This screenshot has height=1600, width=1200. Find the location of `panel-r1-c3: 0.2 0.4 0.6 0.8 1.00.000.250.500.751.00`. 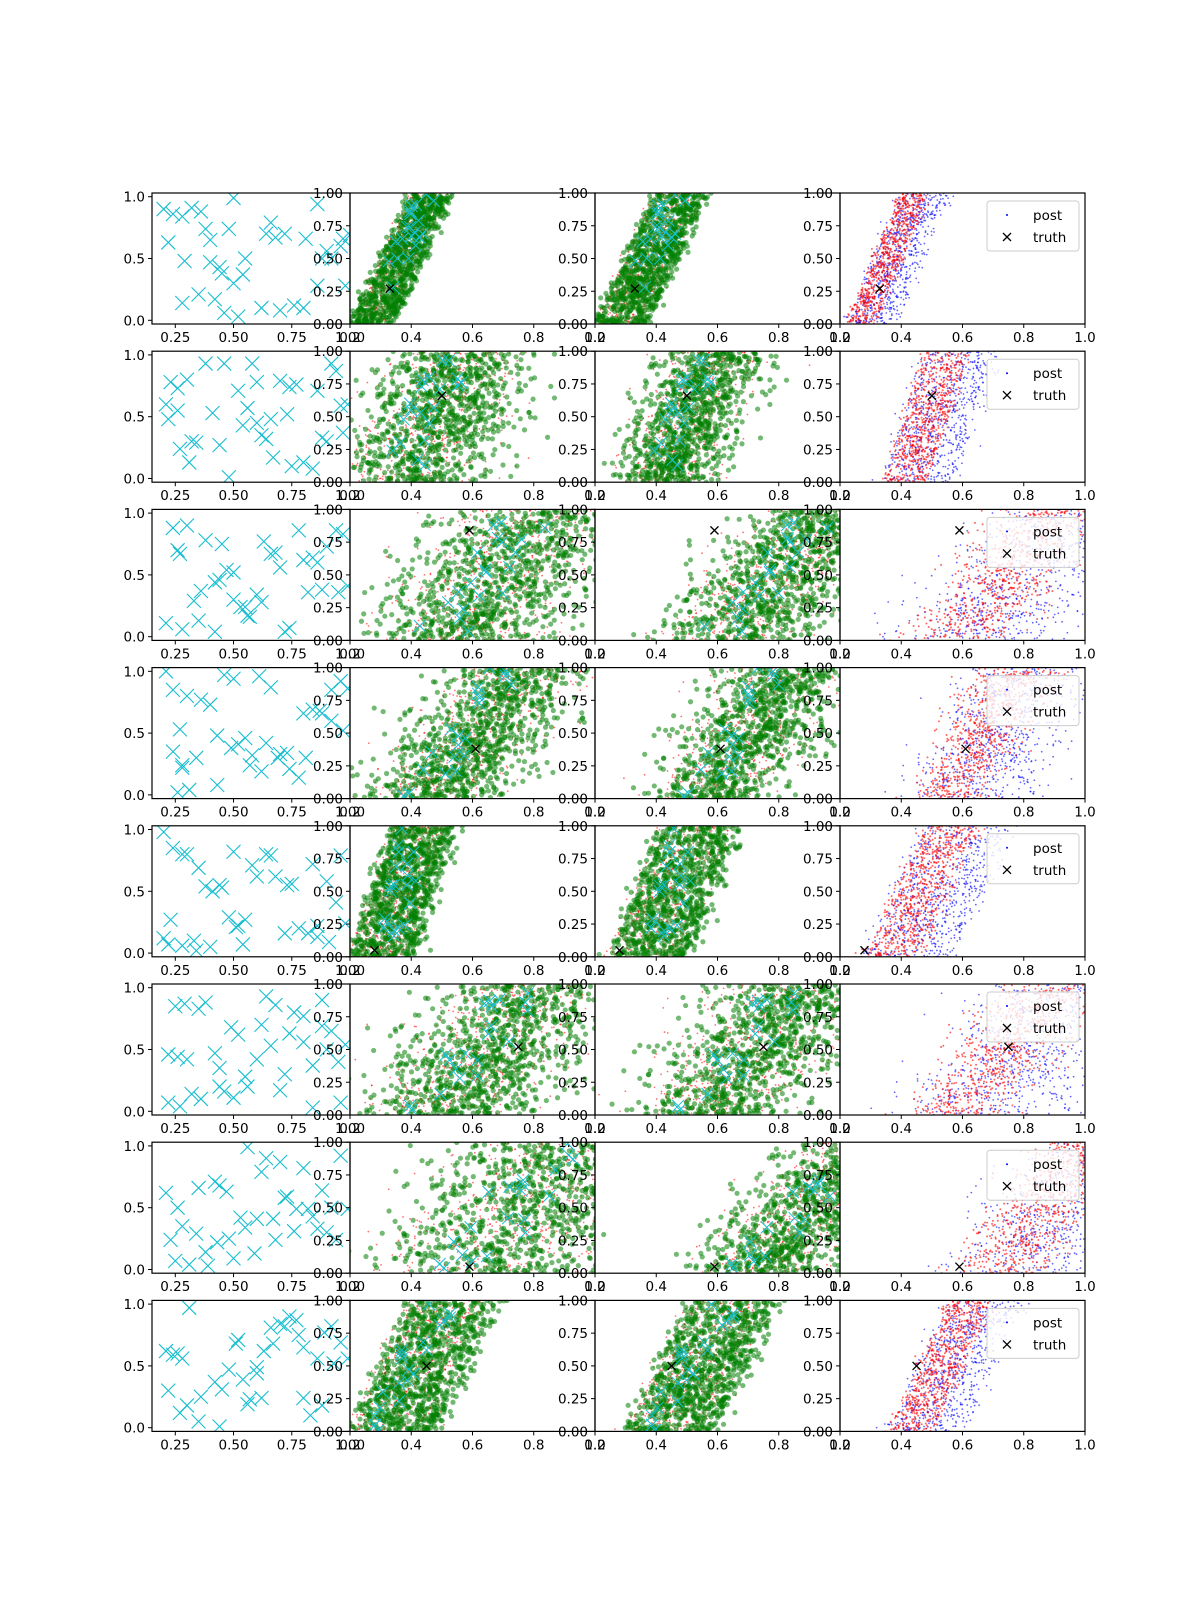

panel-r1-c3: 0.2 0.4 0.6 0.8 1.00.000.250.500.751.00 is located at coordinates (704, 266).